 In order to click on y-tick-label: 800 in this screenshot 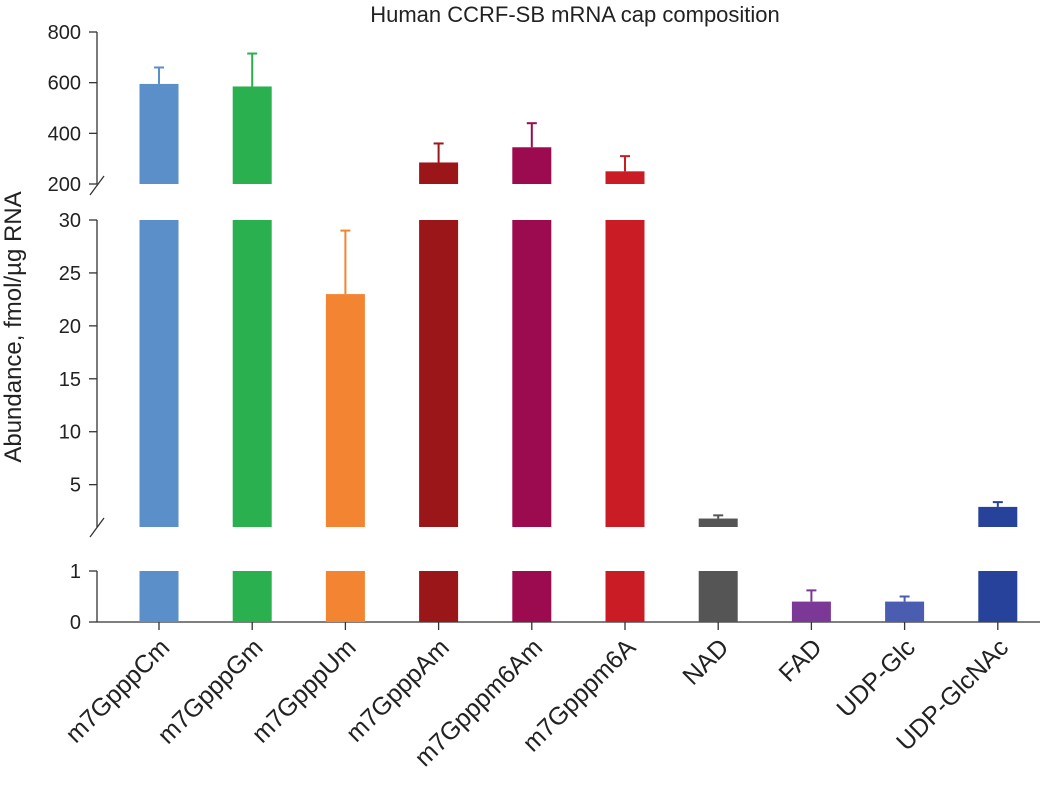, I will do `click(64, 33)`.